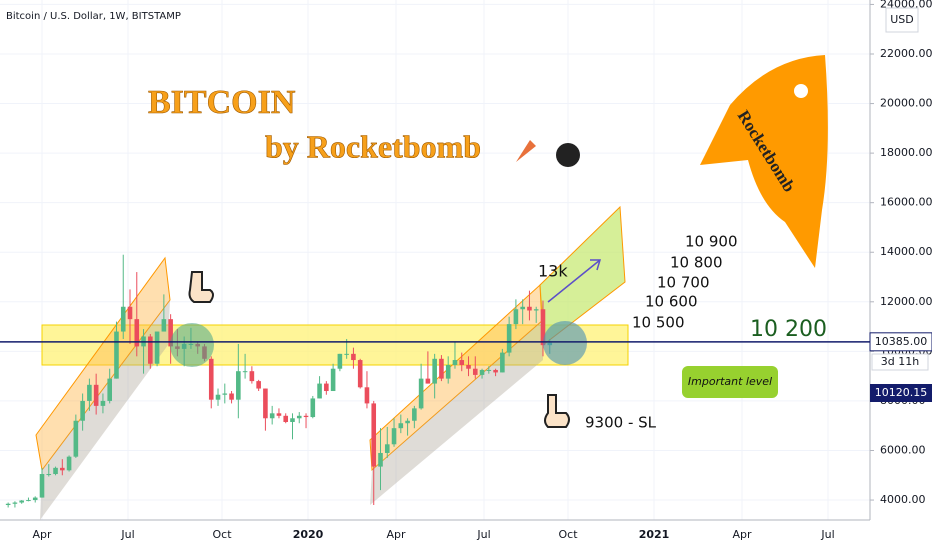 The width and height of the screenshot is (932, 550). Describe the element at coordinates (801, 91) in the screenshot. I see `rocket-window` at that location.